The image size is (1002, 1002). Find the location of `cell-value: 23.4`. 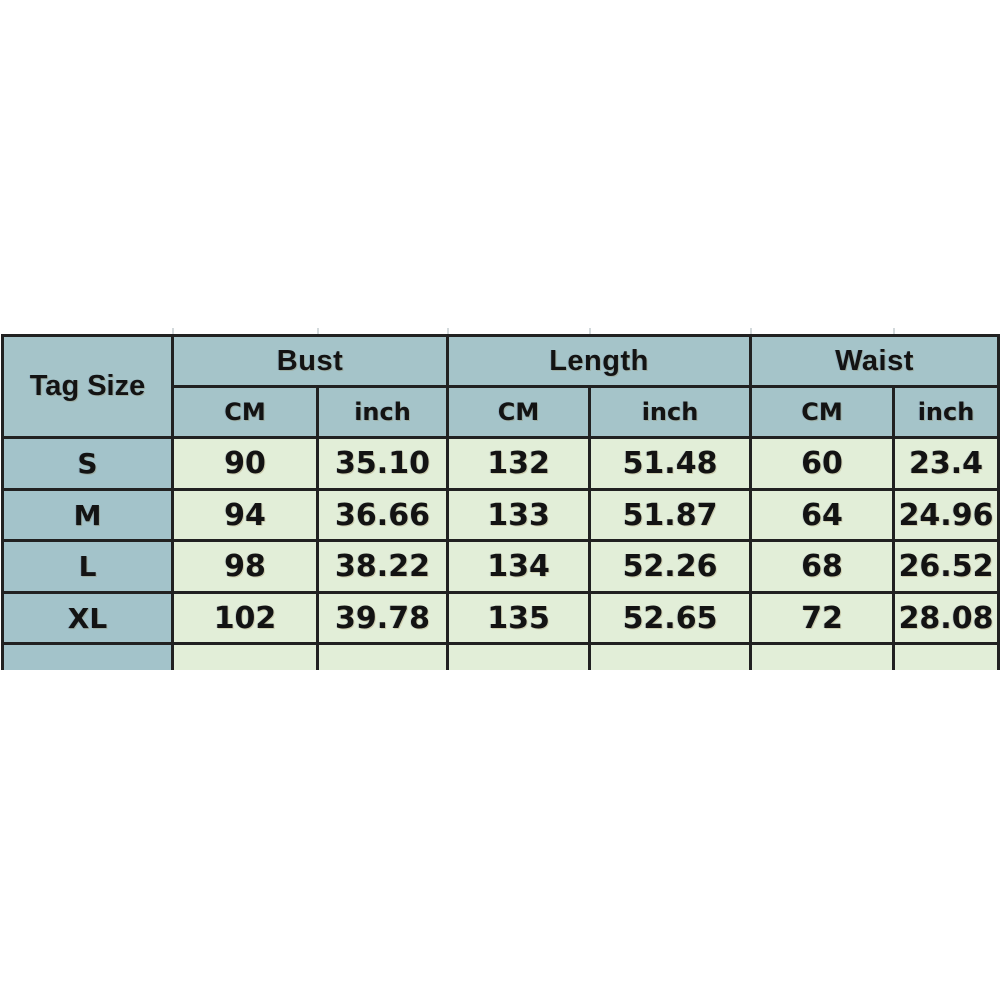

cell-value: 23.4 is located at coordinates (946, 463).